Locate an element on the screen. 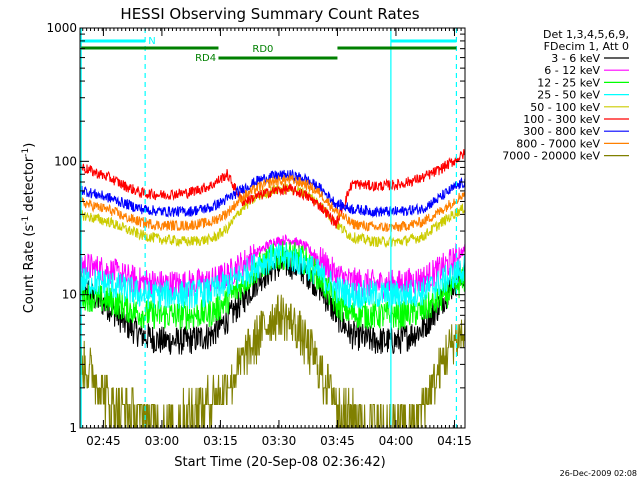 This screenshot has width=640, height=480. x-tick-label: 03:45 is located at coordinates (337, 441).